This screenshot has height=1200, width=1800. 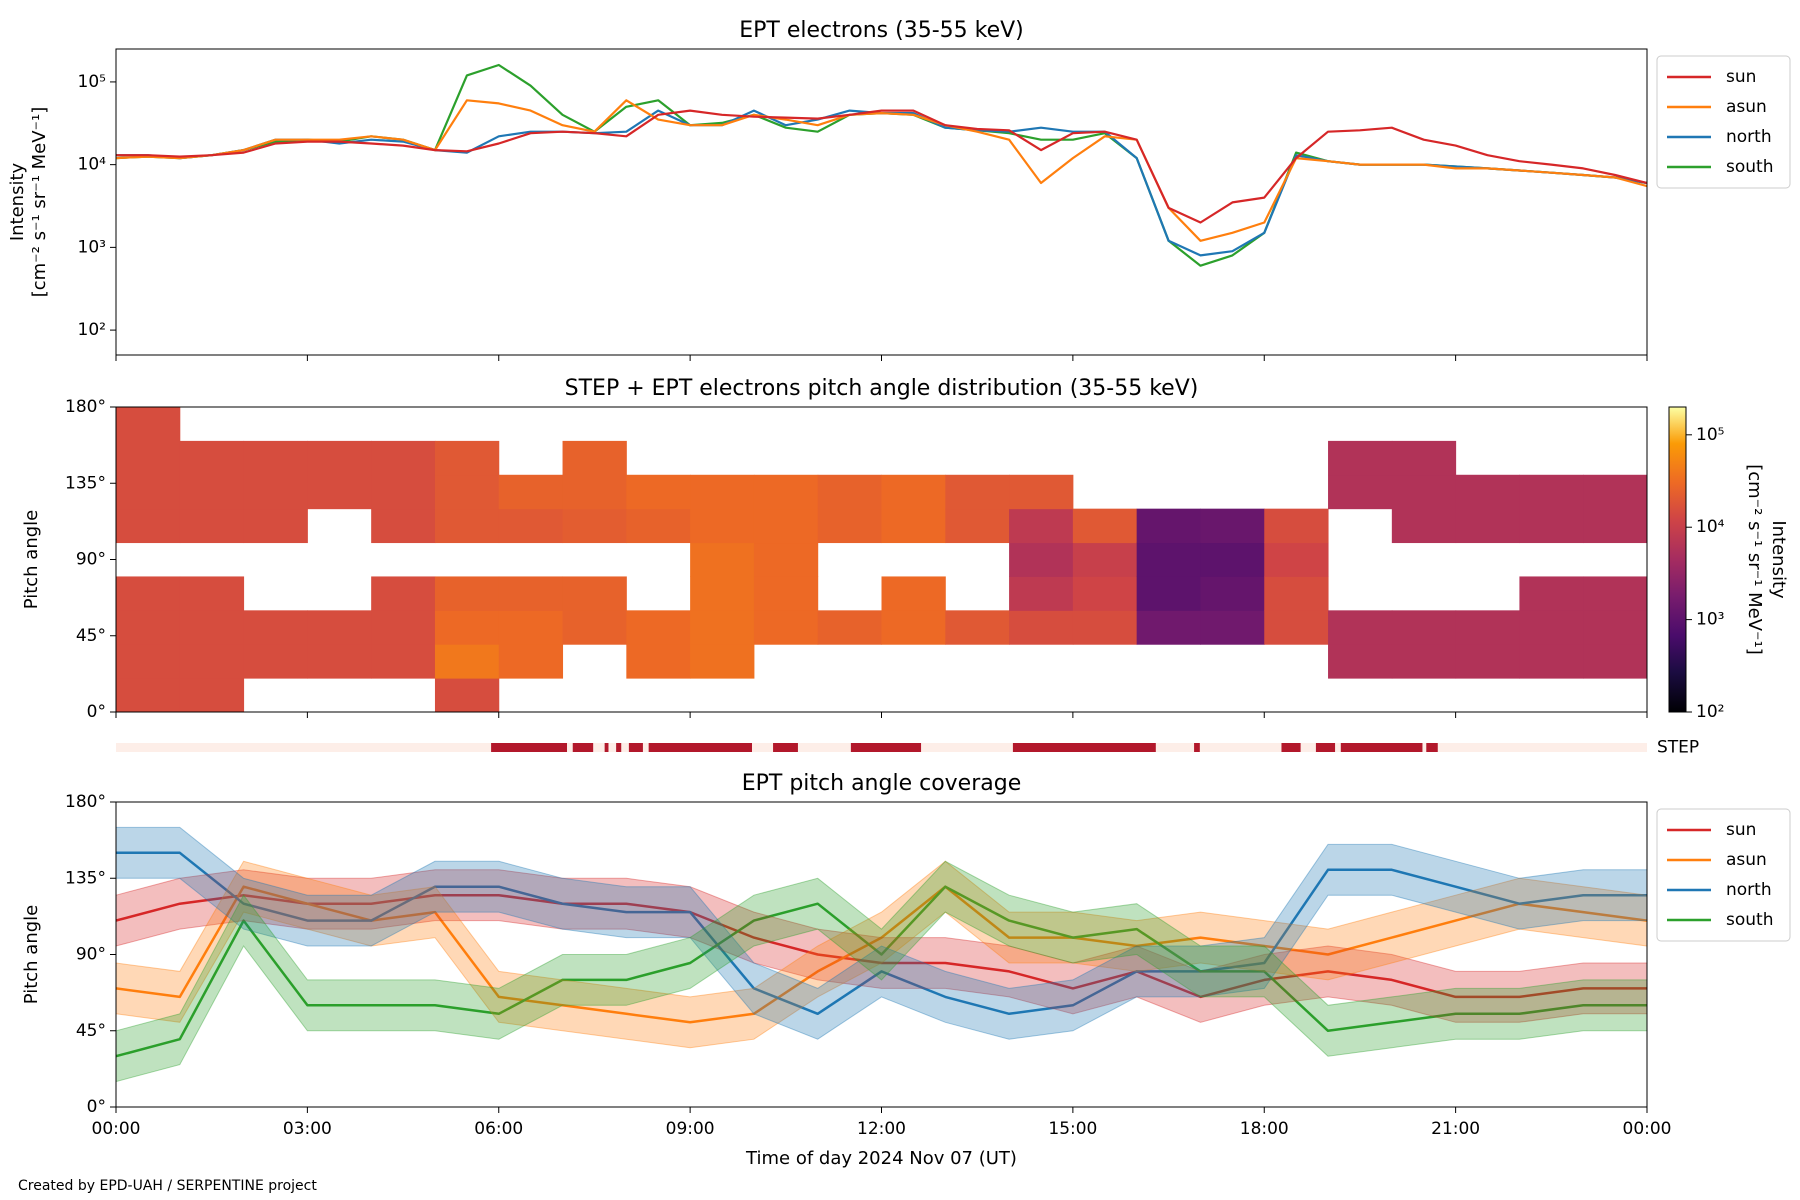 I want to click on legend-box, so click(x=1723, y=122).